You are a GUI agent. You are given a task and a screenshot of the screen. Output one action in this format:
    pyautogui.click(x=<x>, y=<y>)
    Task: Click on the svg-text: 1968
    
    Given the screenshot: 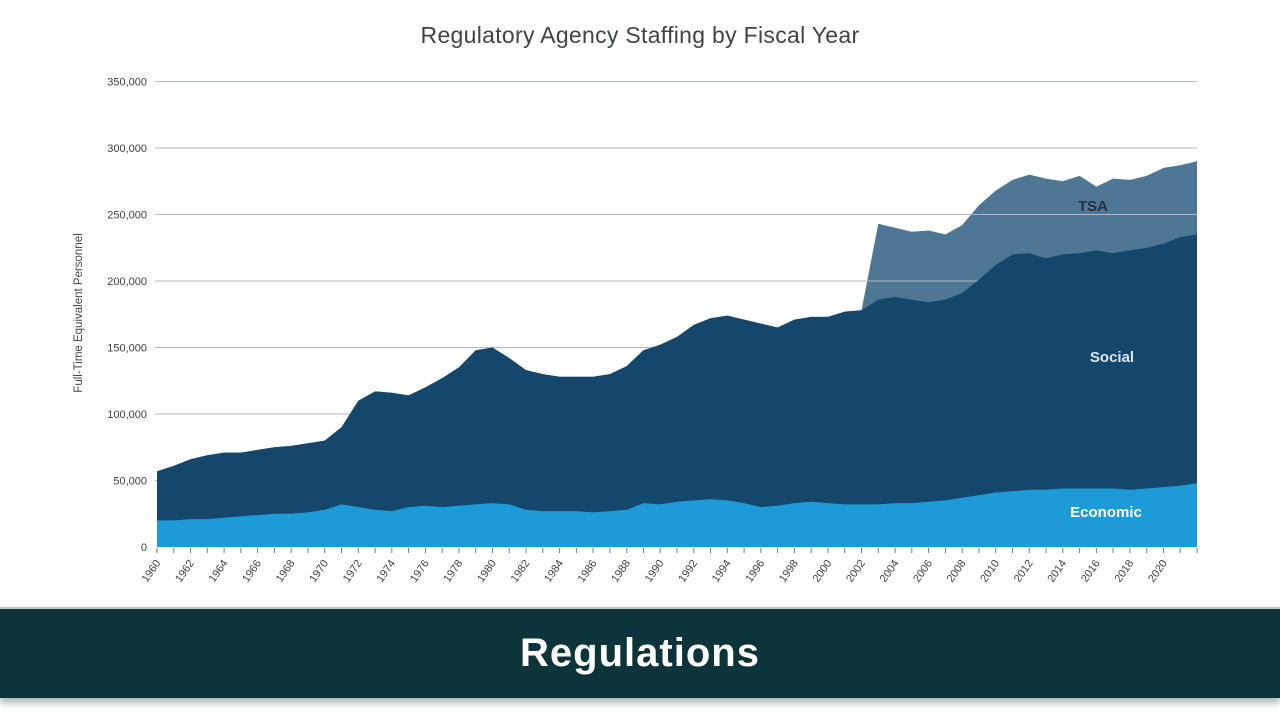 What is the action you would take?
    pyautogui.click(x=286, y=571)
    